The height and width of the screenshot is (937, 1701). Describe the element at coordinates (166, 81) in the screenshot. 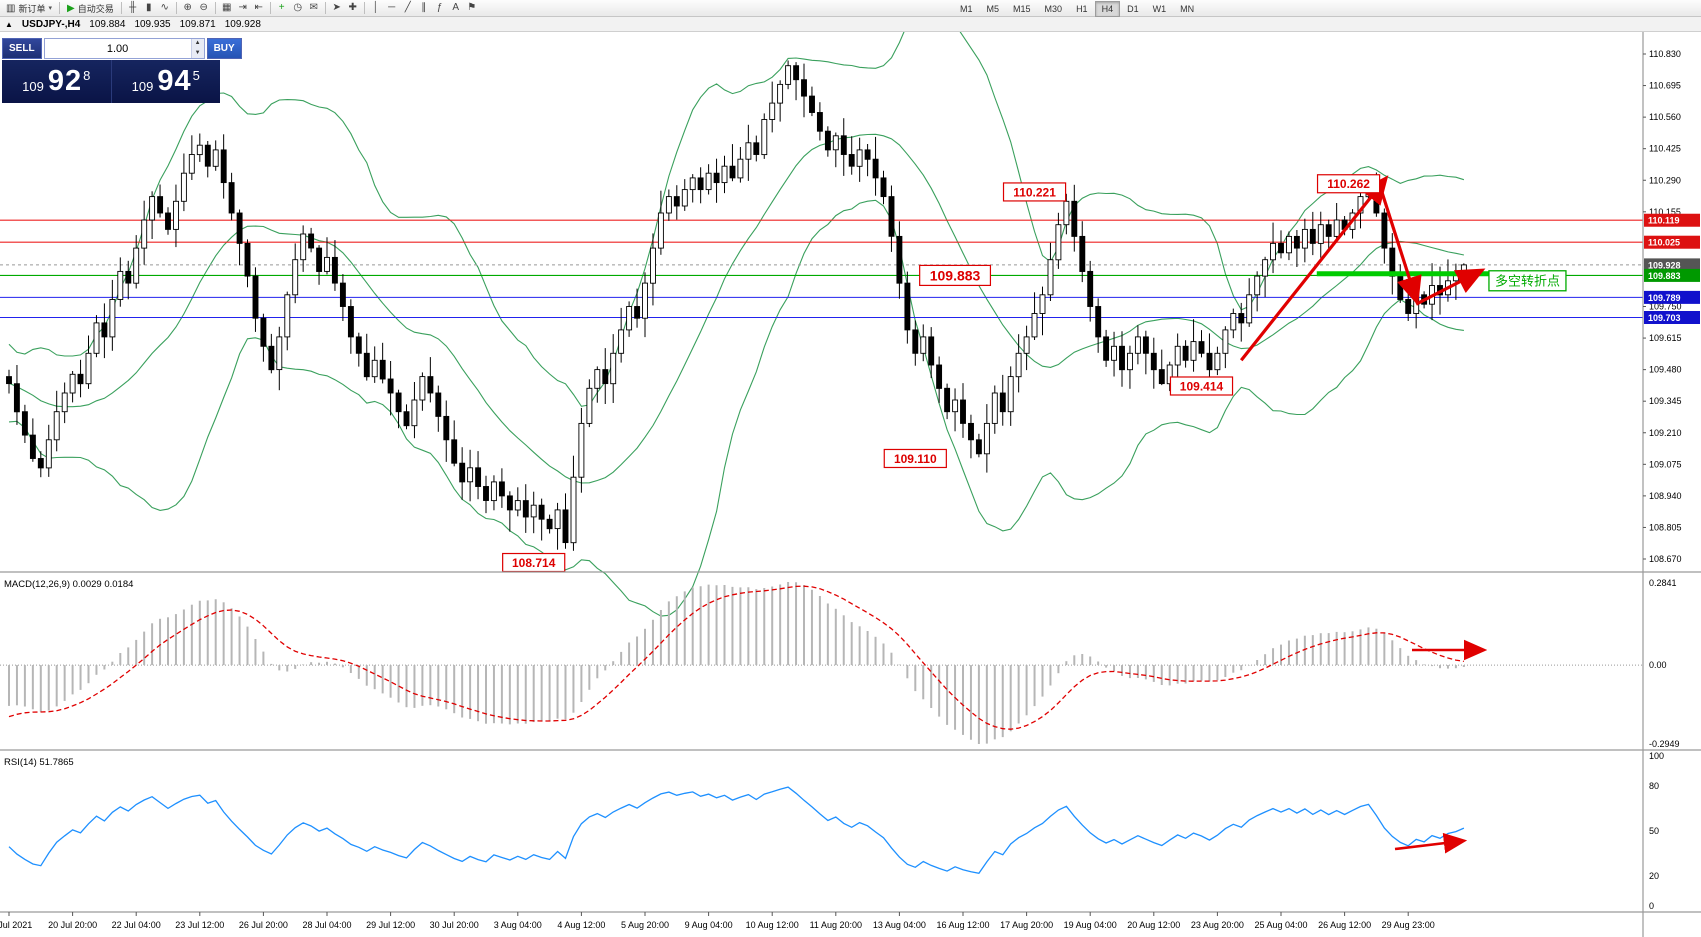

I see `buy-price: 109 94 5` at that location.